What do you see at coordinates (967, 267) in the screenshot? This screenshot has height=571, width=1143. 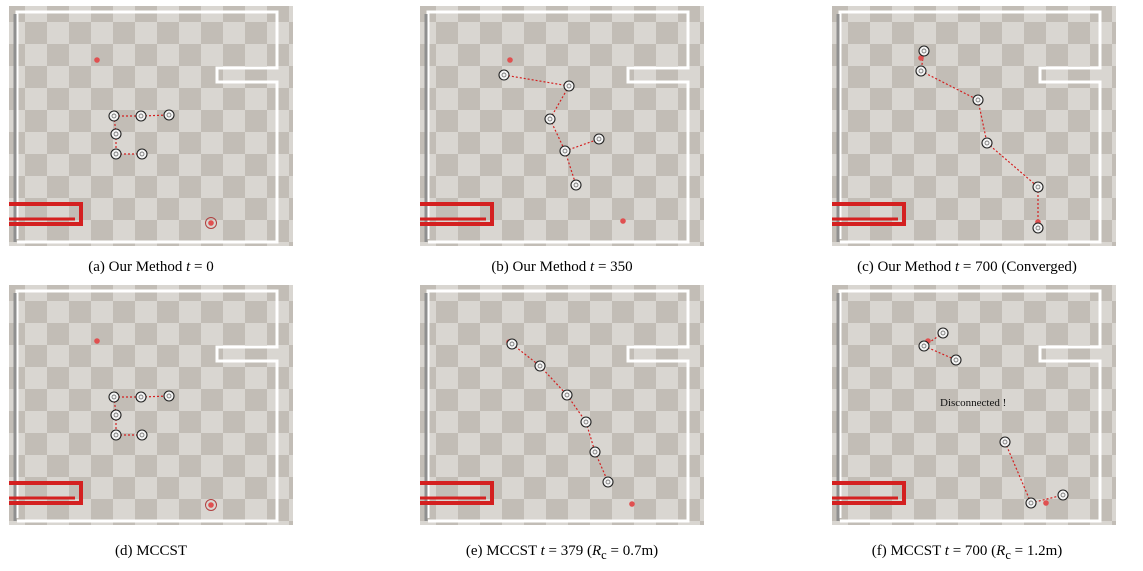 I see `caption-c: (c) Our Method t = 700 (Converged)` at bounding box center [967, 267].